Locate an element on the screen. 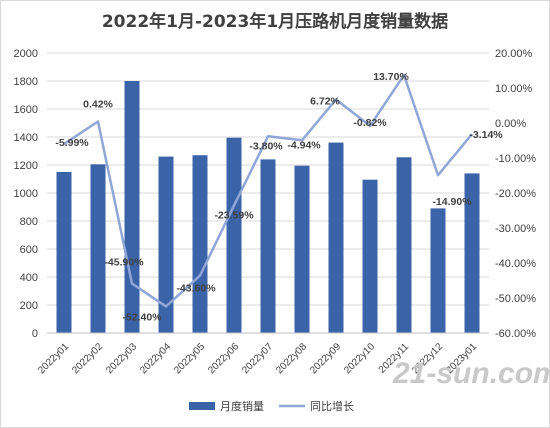 This screenshot has height=428, width=550. y-left-tick-label: 200 is located at coordinates (29, 306).